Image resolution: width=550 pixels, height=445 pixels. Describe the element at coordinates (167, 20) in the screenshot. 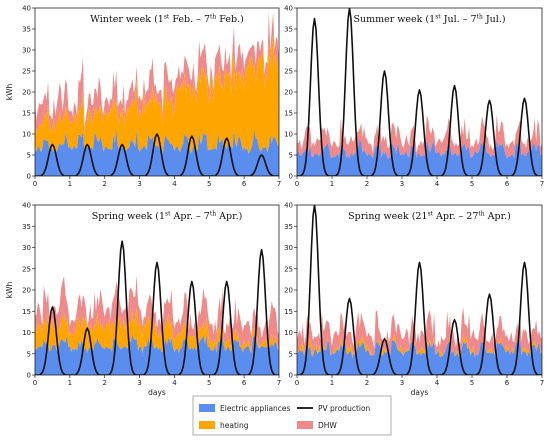

I see `panel-title: Winter week (1st Feb. – 7th Feb.)` at that location.